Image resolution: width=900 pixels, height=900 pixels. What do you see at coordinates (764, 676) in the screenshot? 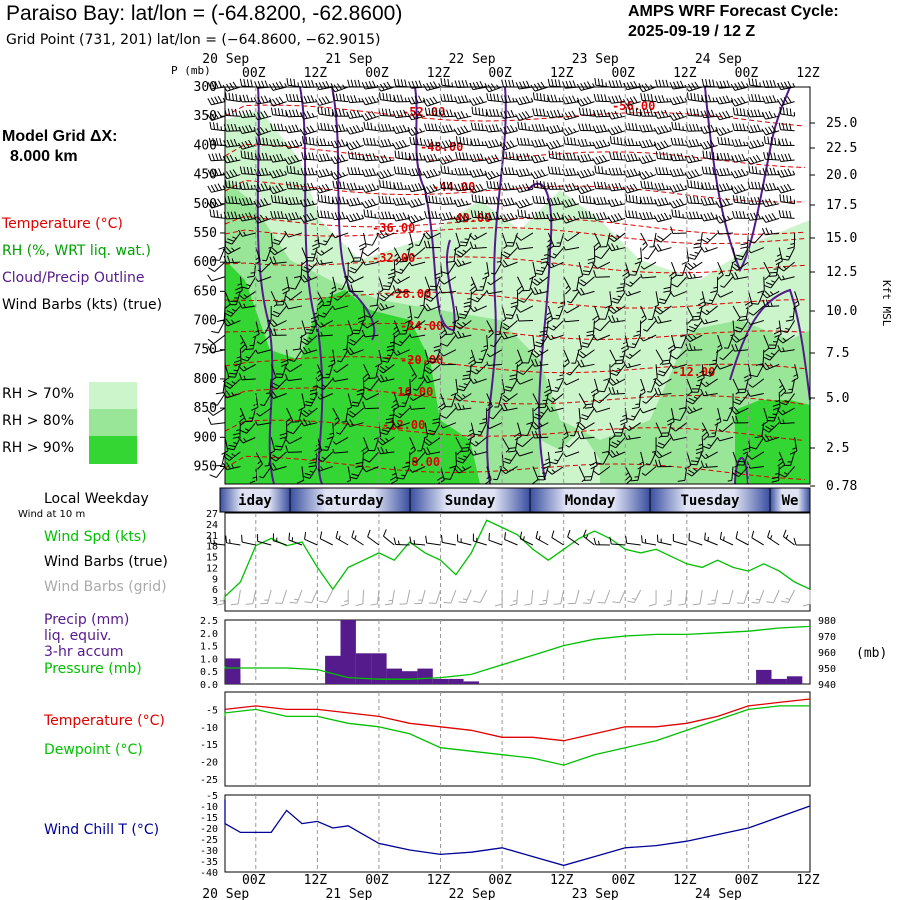
I see `precip-bar` at bounding box center [764, 676].